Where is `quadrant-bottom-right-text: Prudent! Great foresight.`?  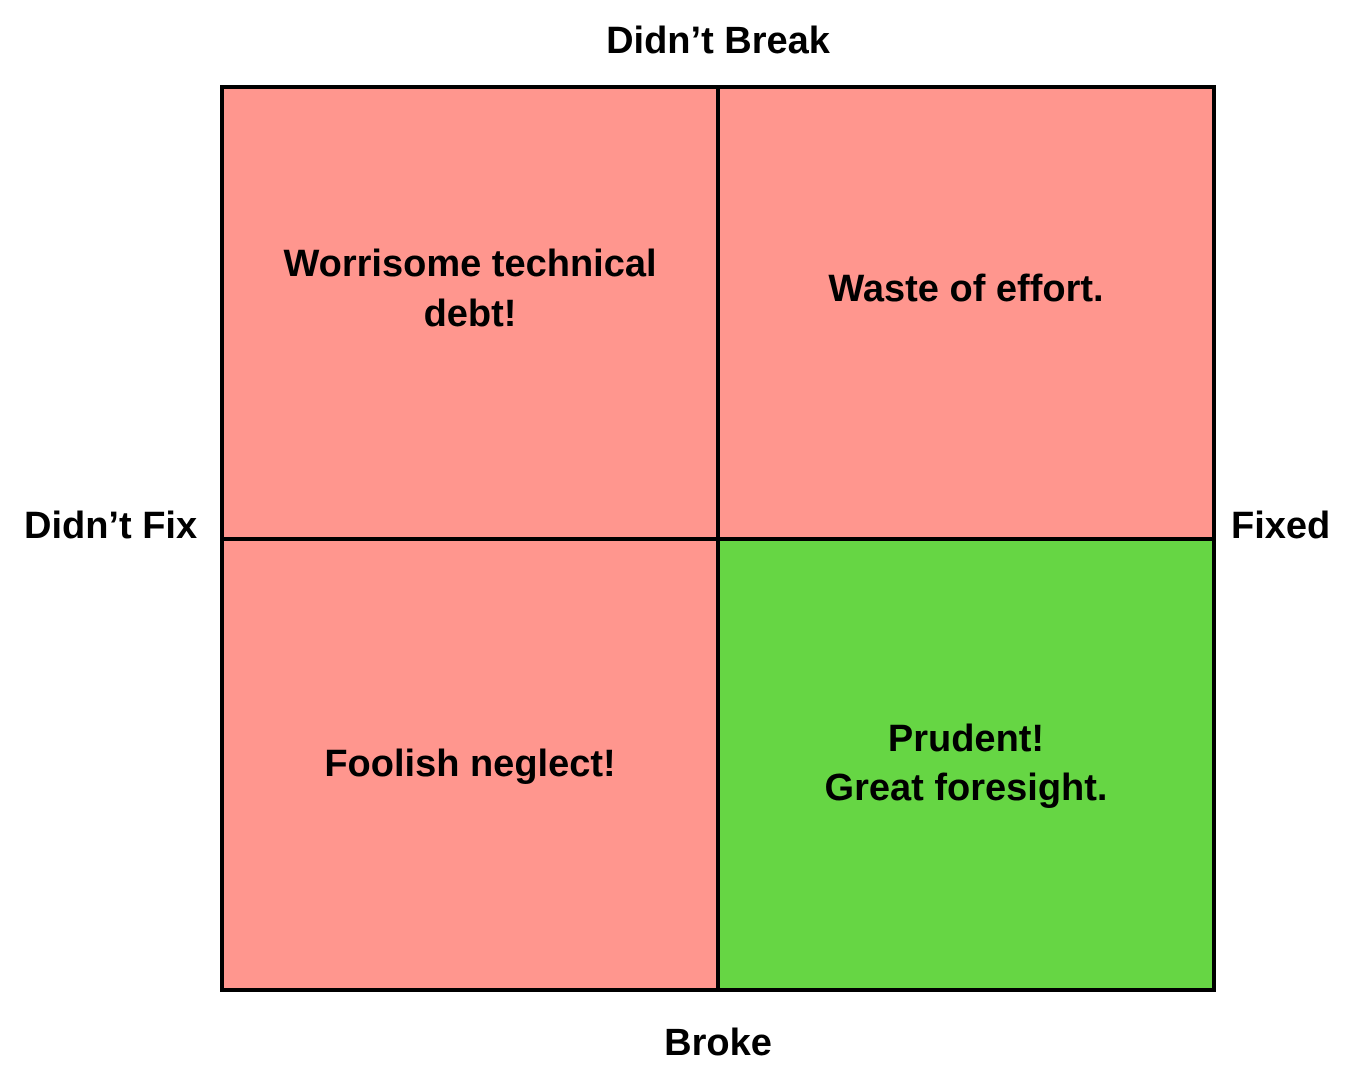 quadrant-bottom-right-text: Prudent! Great foresight. is located at coordinates (966, 763).